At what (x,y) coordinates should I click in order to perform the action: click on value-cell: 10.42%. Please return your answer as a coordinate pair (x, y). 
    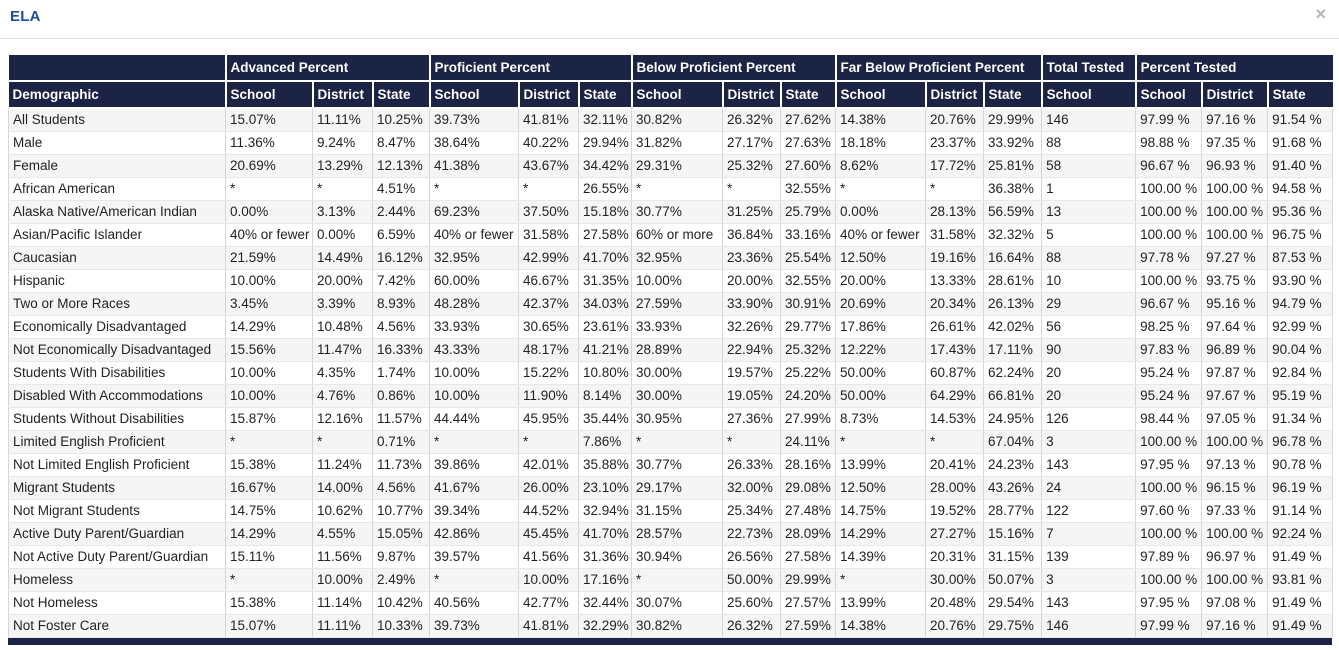
    Looking at the image, I should click on (401, 603).